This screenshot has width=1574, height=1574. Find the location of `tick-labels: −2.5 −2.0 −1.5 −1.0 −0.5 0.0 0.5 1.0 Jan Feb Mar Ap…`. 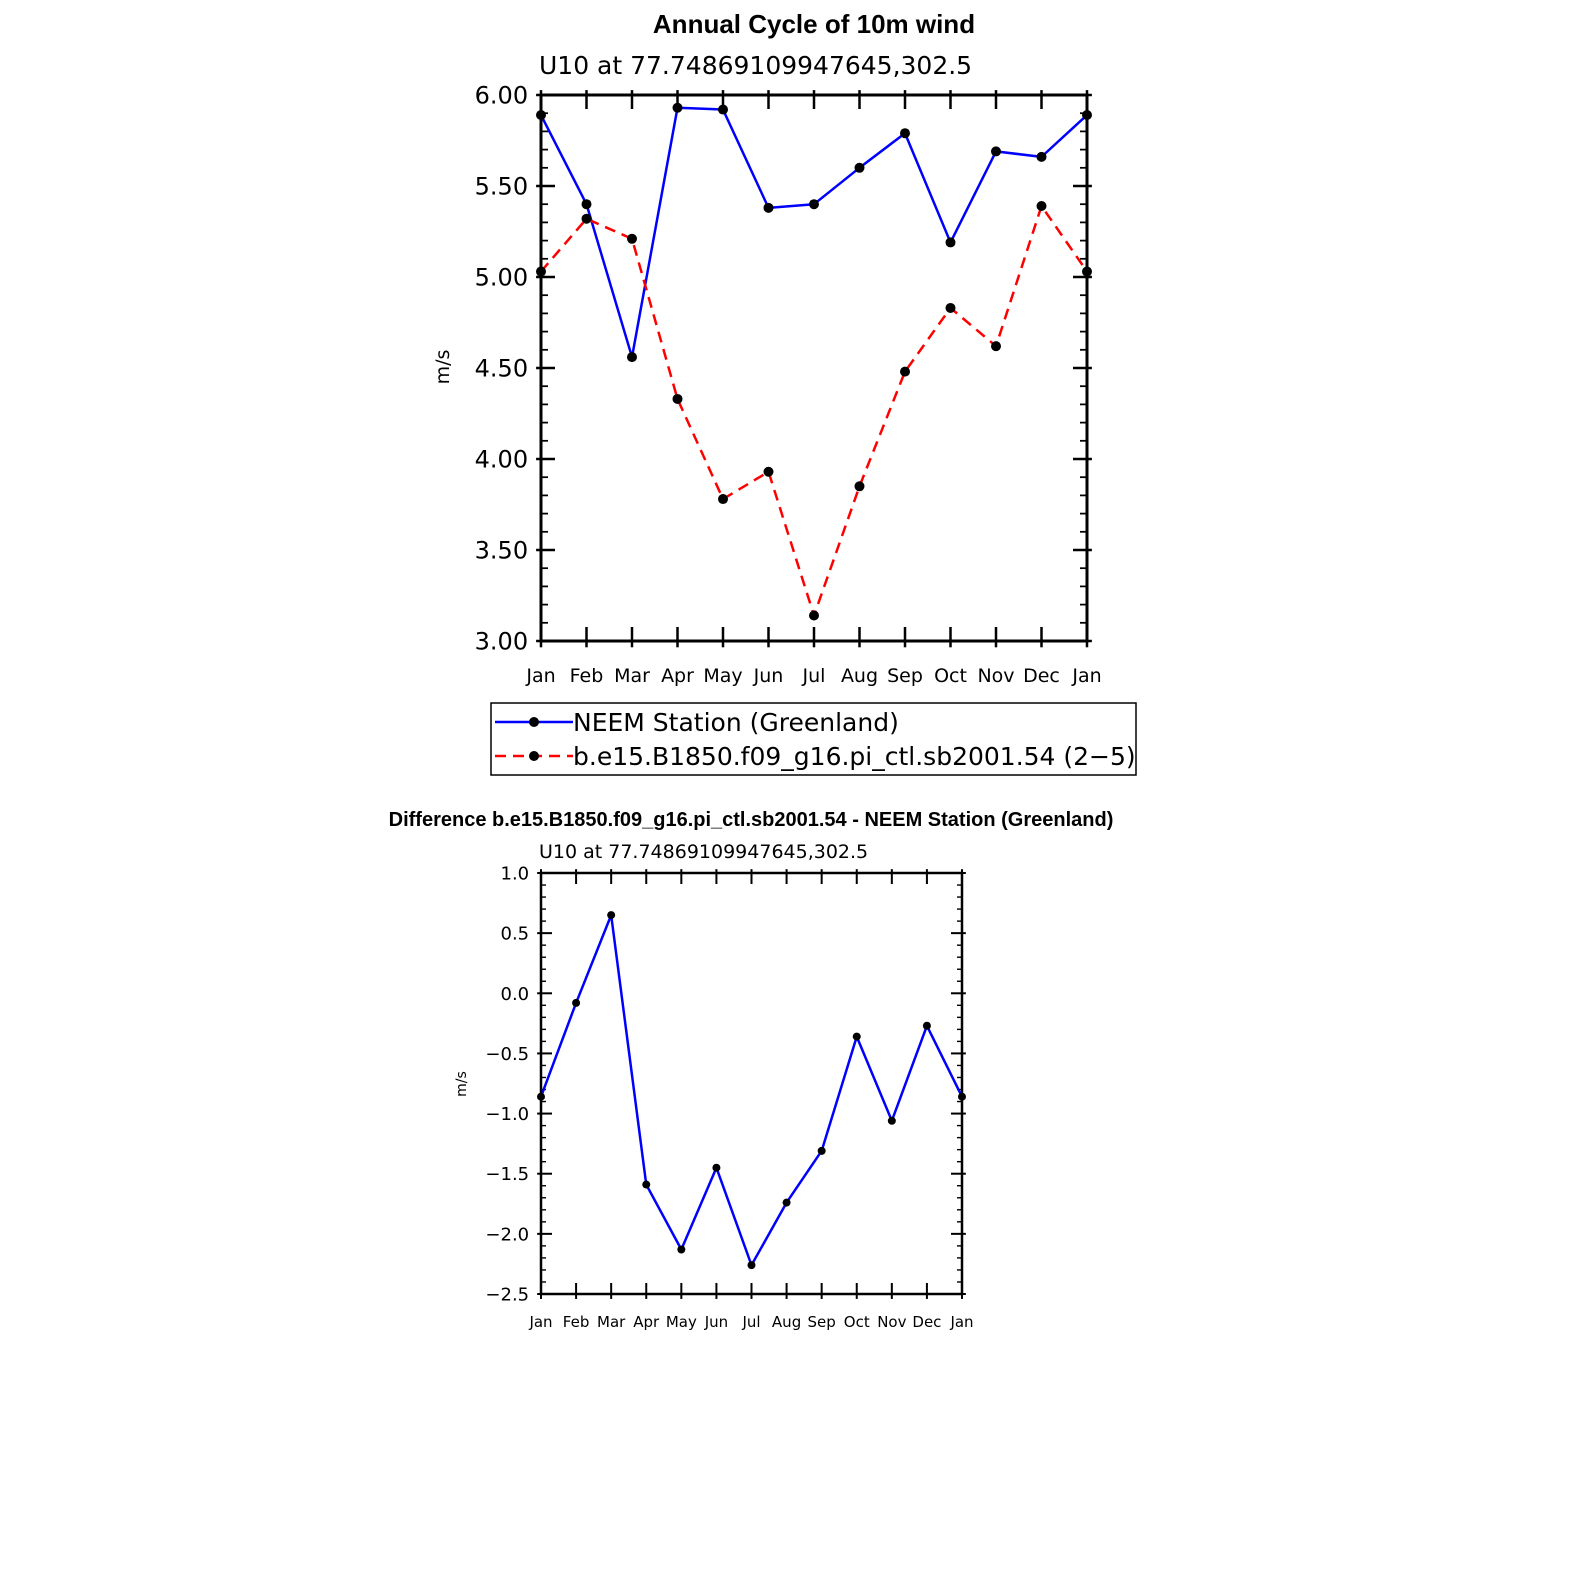

tick-labels: −2.5 −2.0 −1.5 −1.0 −0.5 0.0 0.5 1.0 Jan Feb Mar Ap… is located at coordinates (729, 1097).